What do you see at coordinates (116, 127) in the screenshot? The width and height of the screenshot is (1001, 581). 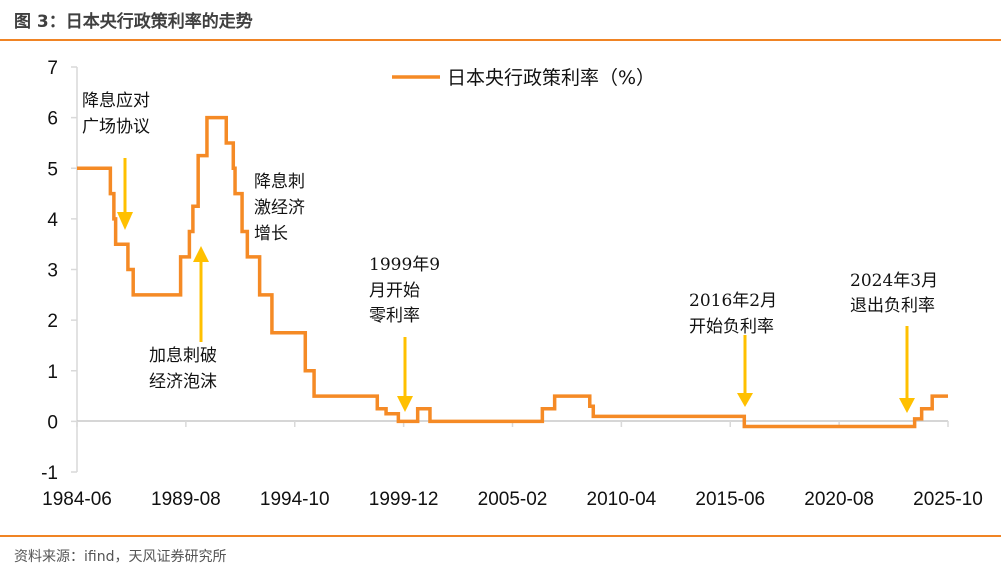 I see `svg-text: 广场协议` at bounding box center [116, 127].